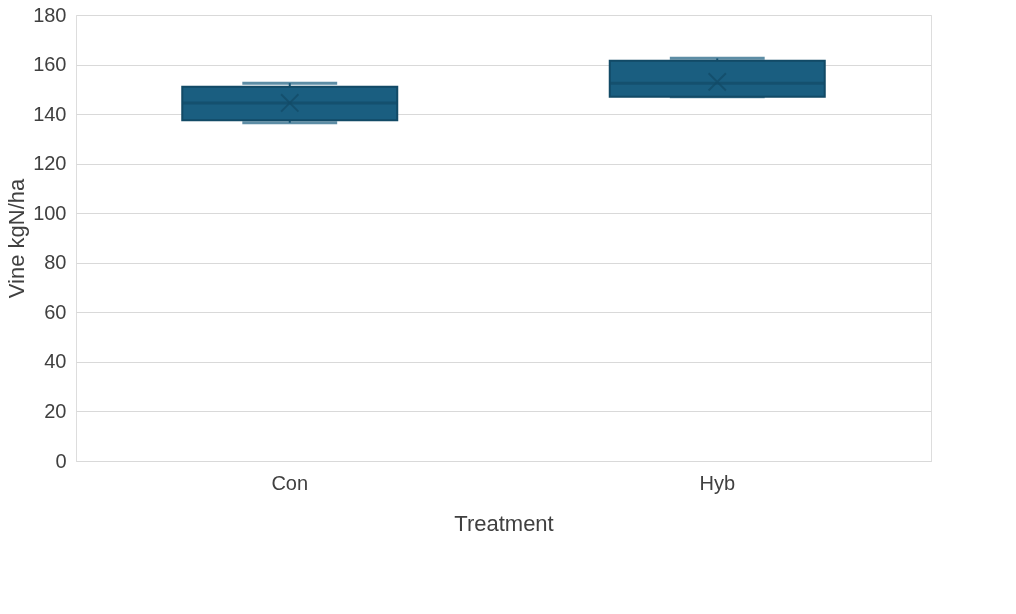  What do you see at coordinates (50, 14) in the screenshot?
I see `y-tick-label: 180` at bounding box center [50, 14].